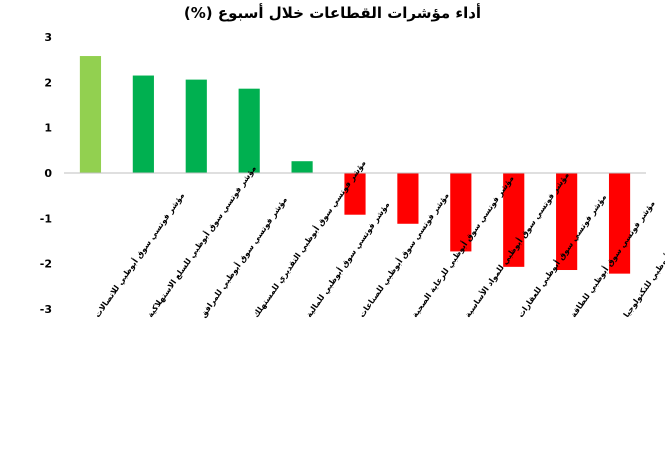 This screenshot has width=665, height=450. What do you see at coordinates (332, 13) in the screenshot?
I see `chart-title: أداء مؤشرات القطاعات خلال أسبوع (%)` at bounding box center [332, 13].